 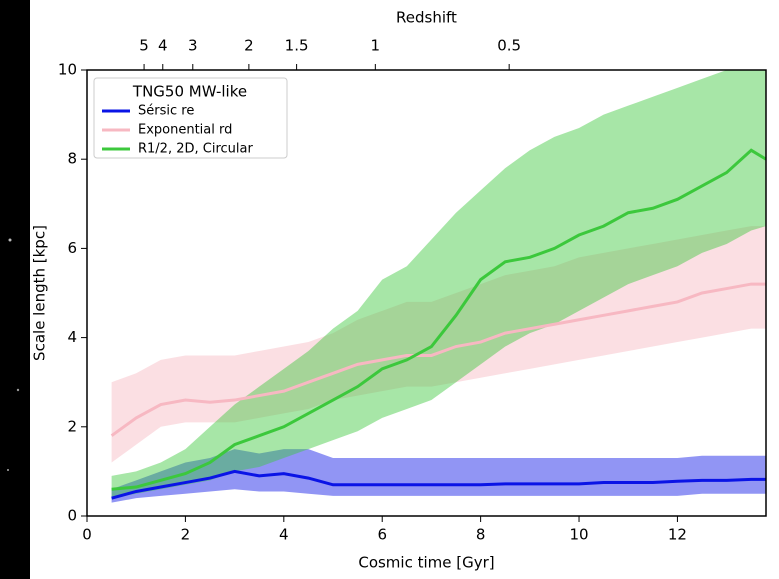 What do you see at coordinates (189, 92) in the screenshot?
I see `legend-title: TNG50 MW-like` at bounding box center [189, 92].